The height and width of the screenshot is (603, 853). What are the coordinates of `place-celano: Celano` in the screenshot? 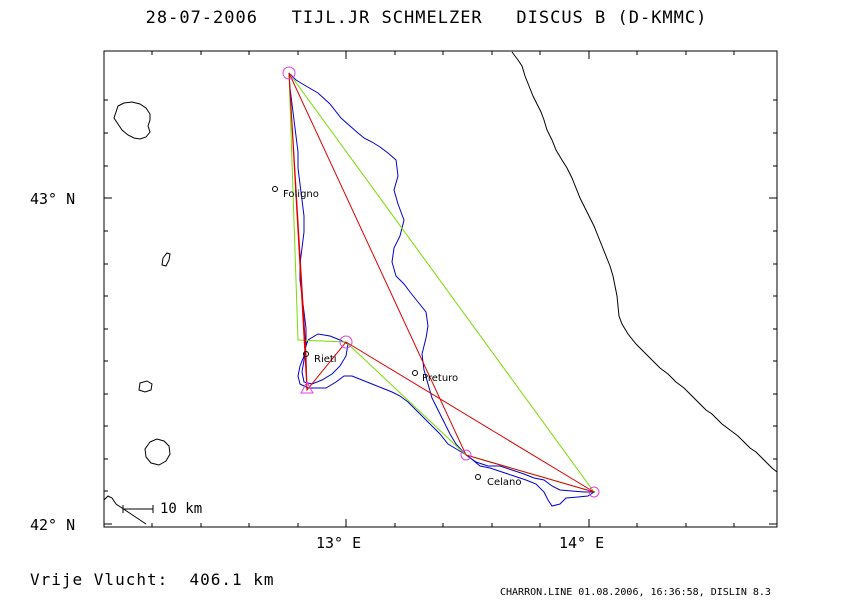 It's located at (504, 482).